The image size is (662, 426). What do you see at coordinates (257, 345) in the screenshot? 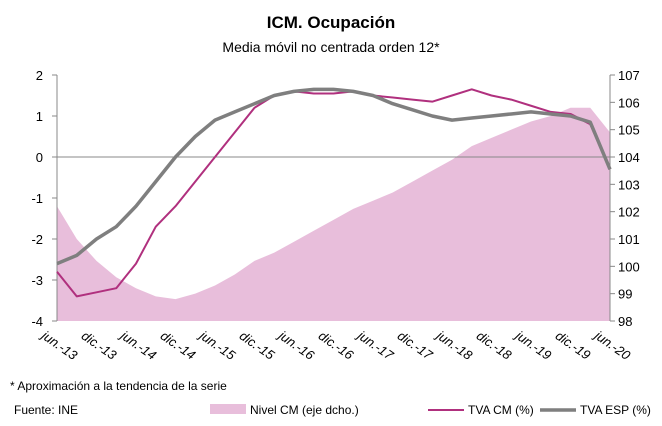
I see `x-tick-label: dic.-15` at bounding box center [257, 345].